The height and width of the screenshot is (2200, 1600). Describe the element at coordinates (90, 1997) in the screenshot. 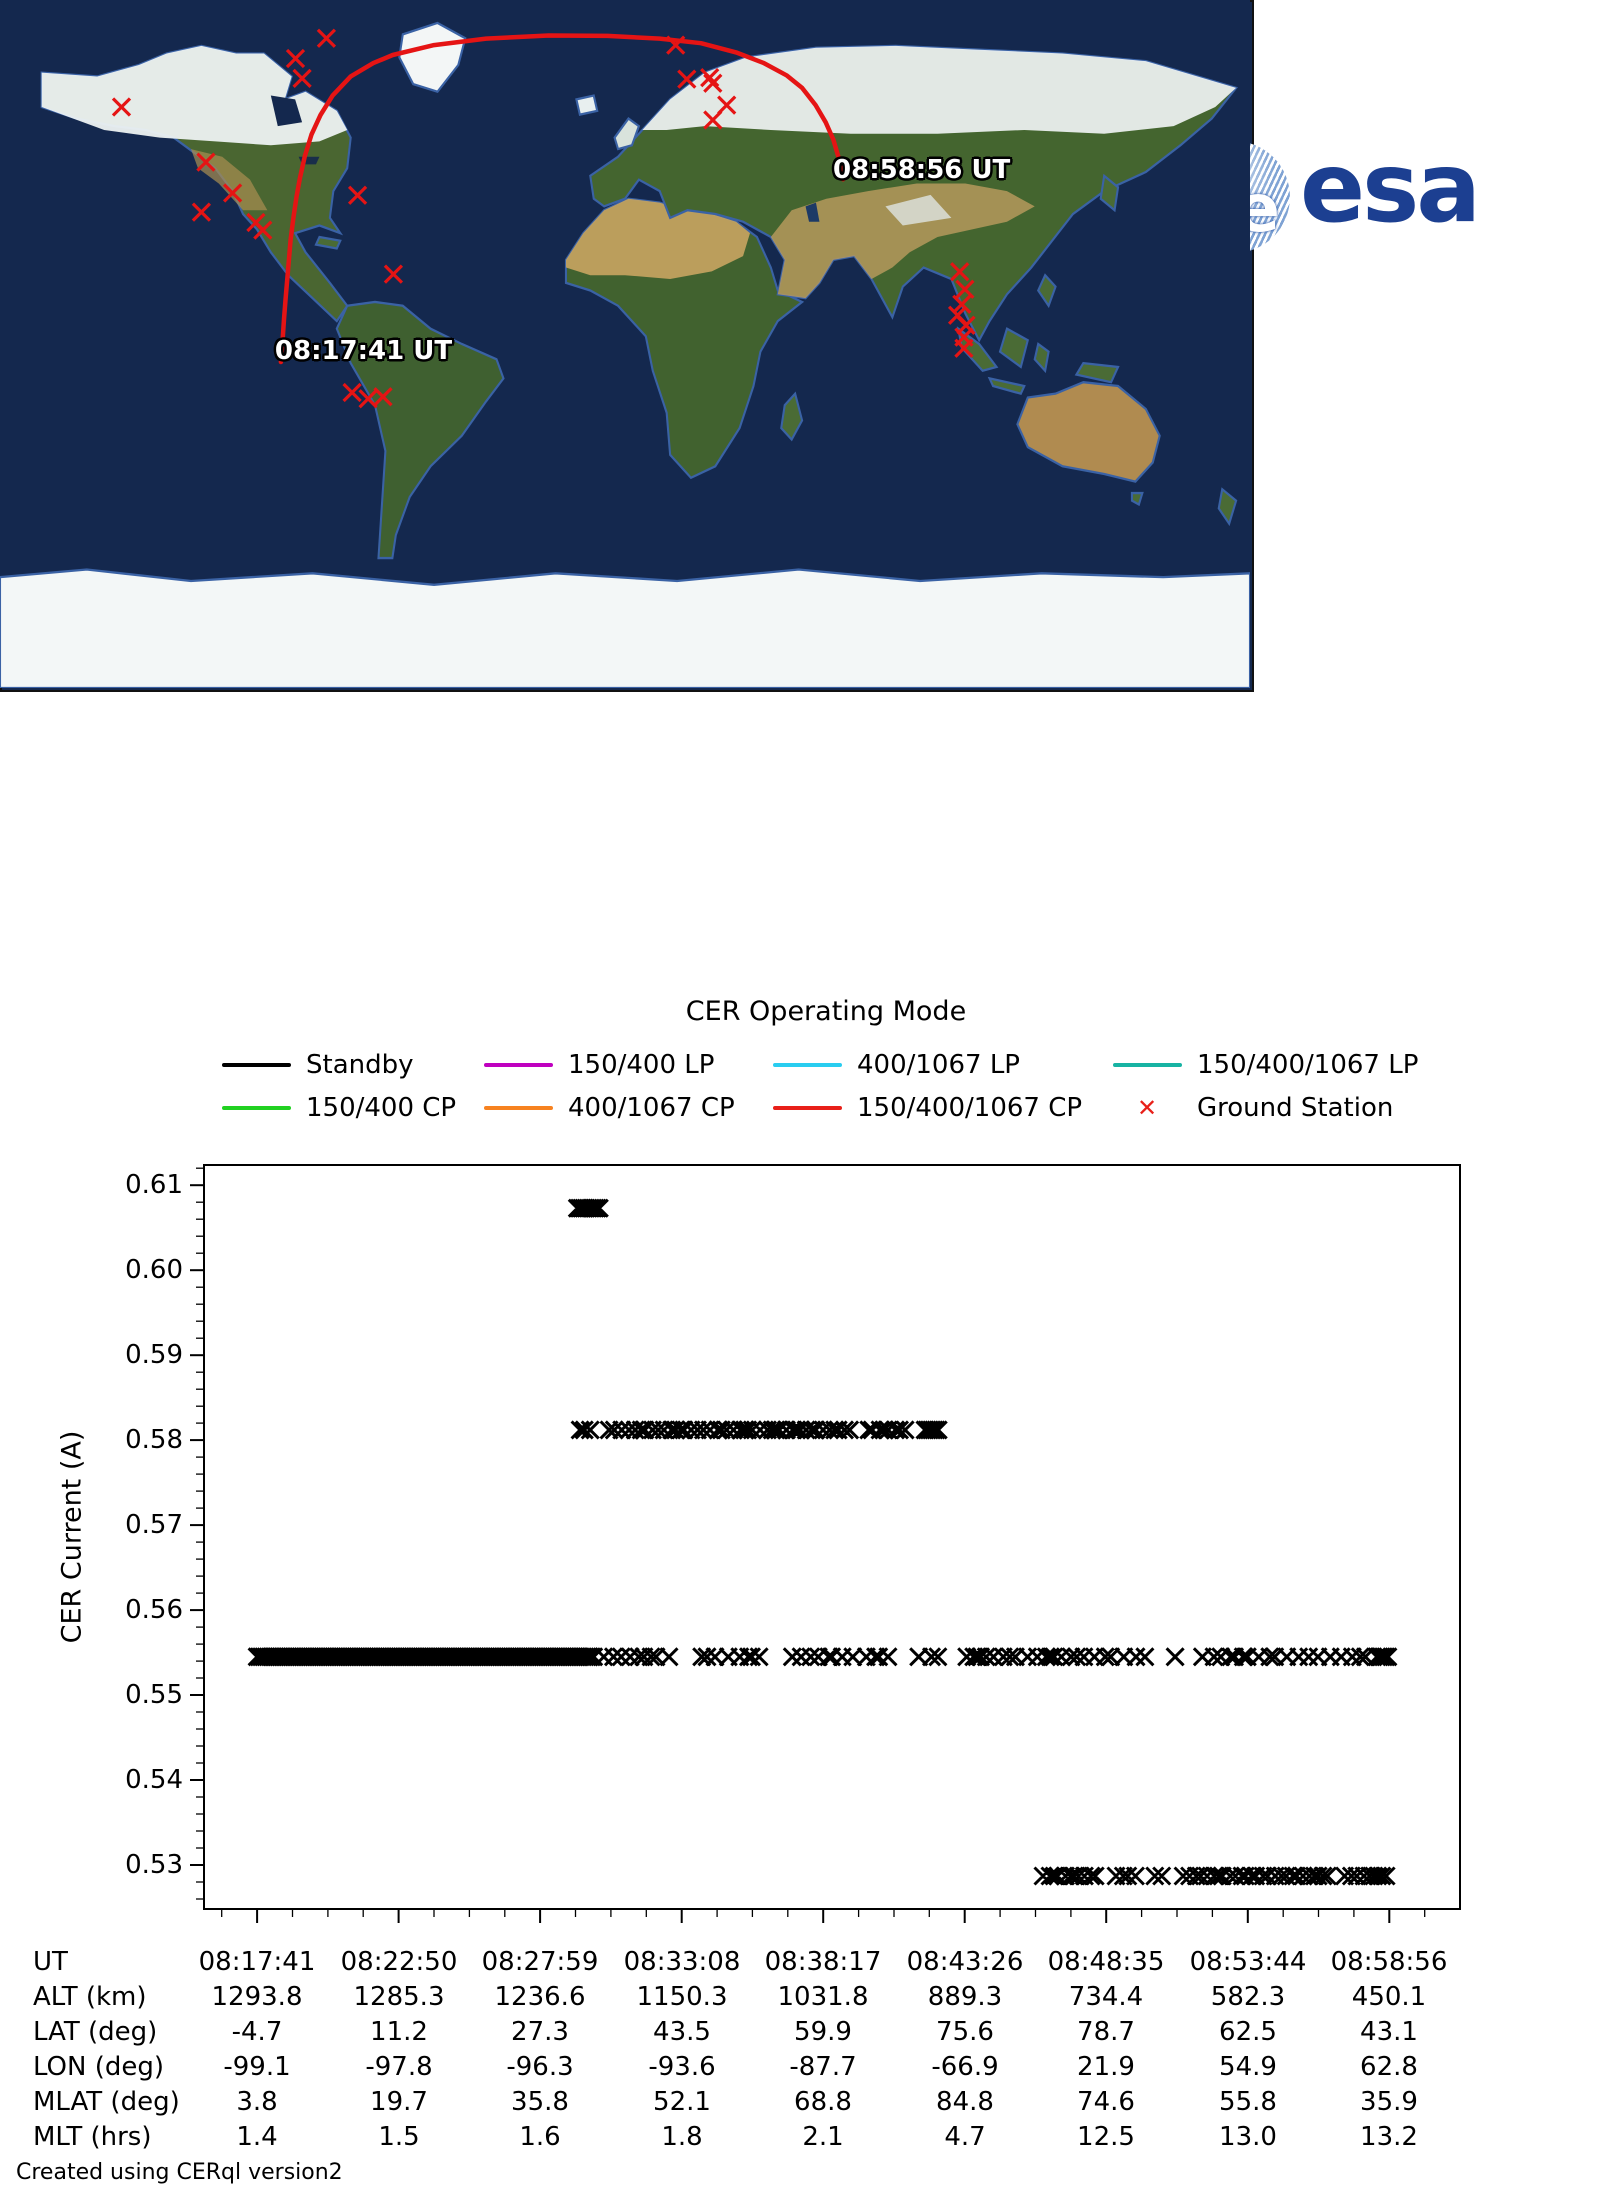

I see `table-row-label: ALT (km)` at that location.